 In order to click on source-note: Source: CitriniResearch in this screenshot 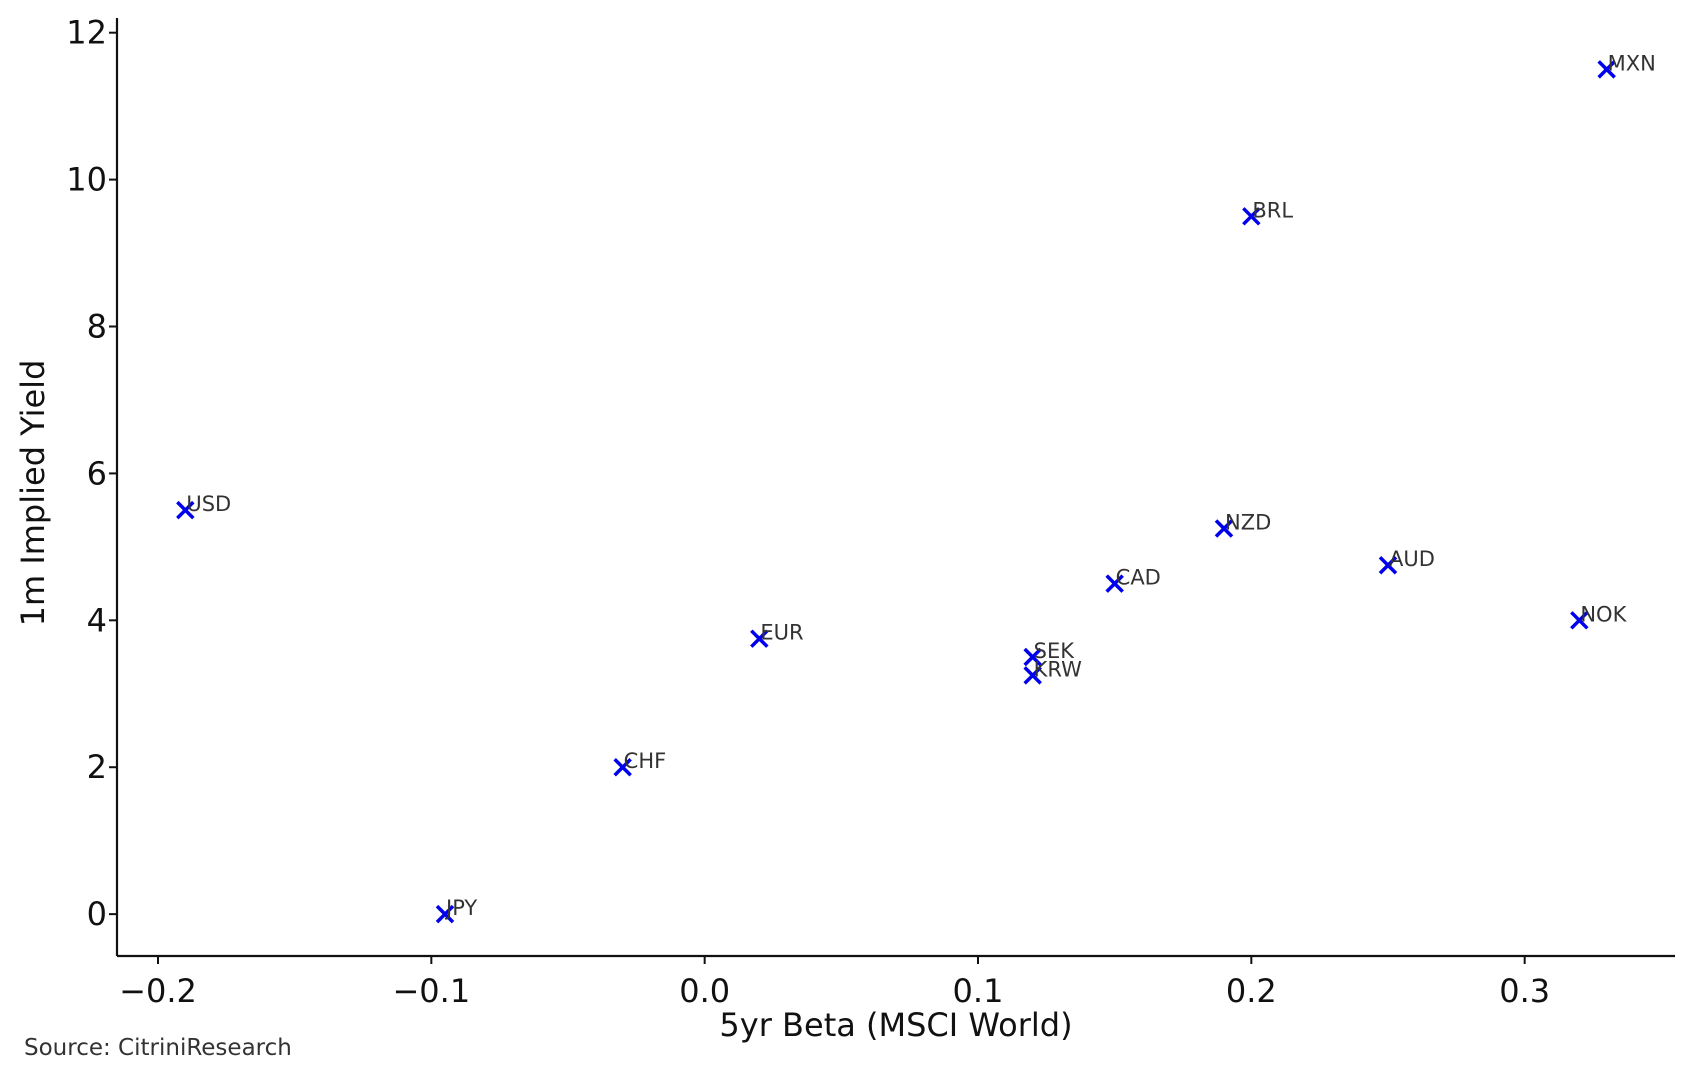, I will do `click(158, 1048)`.